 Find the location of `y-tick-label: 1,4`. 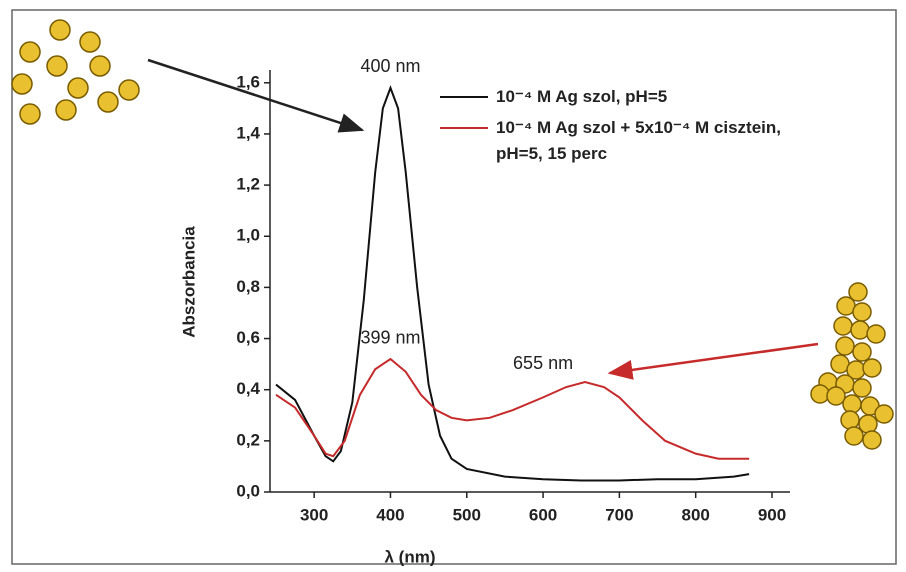

y-tick-label: 1,4 is located at coordinates (248, 132).